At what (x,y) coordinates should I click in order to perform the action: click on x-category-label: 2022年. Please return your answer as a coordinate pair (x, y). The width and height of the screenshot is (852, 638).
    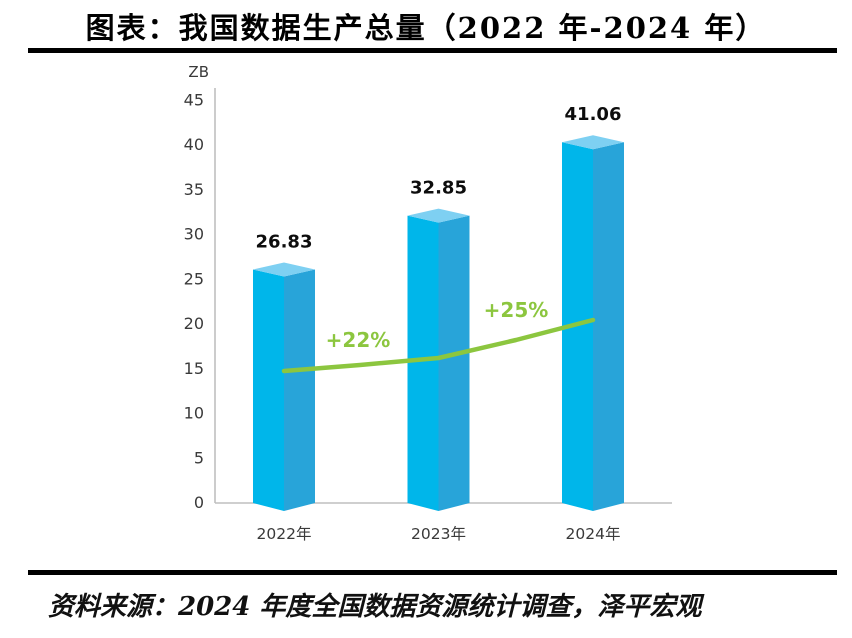
    Looking at the image, I should click on (284, 534).